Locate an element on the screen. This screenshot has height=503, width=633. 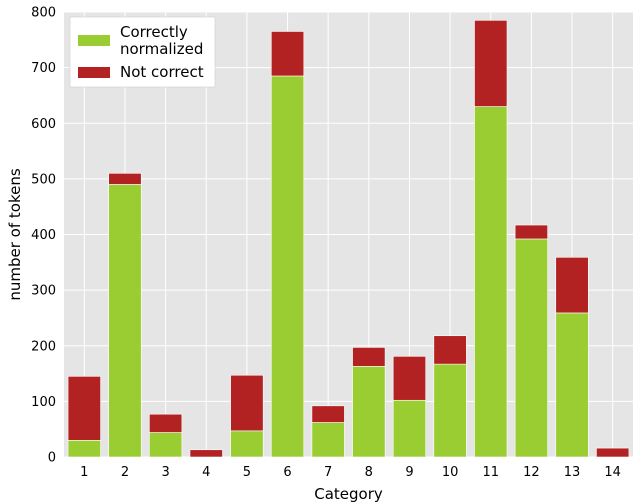
y-axis-ticks: 0 100 200 300 400 500 600 700 800 is located at coordinates (43, 236).